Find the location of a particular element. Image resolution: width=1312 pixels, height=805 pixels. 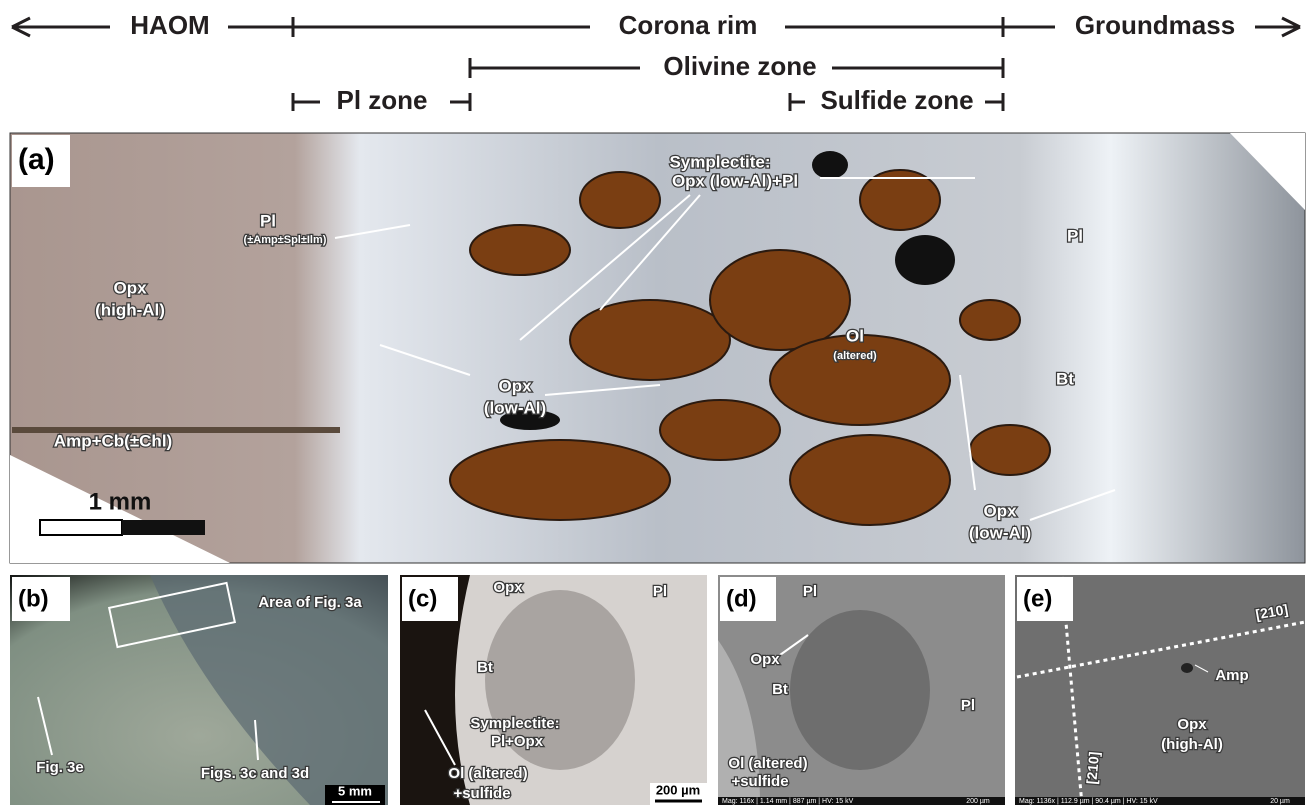

scale-box is located at coordinates (355, 795).